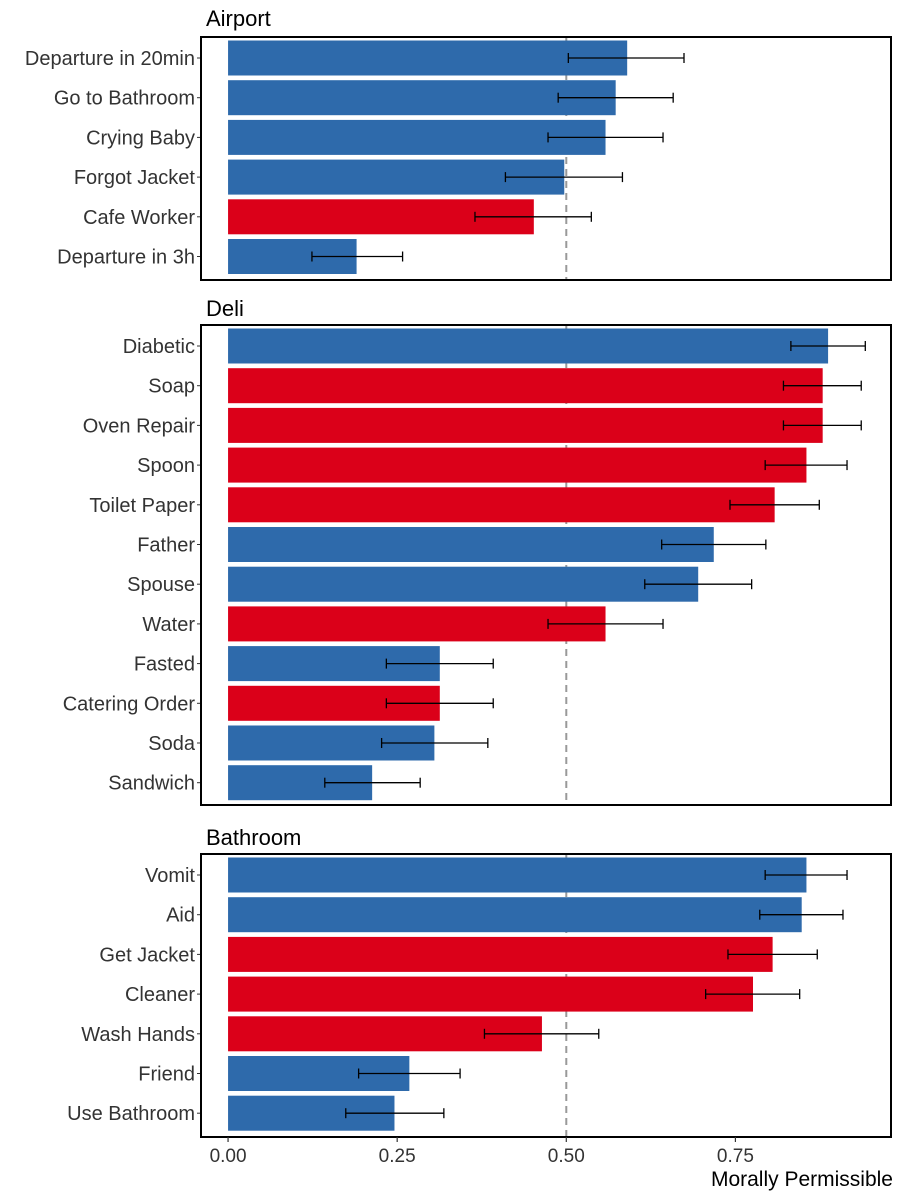  Describe the element at coordinates (735, 1156) in the screenshot. I see `x-tick-label: 0.75` at that location.